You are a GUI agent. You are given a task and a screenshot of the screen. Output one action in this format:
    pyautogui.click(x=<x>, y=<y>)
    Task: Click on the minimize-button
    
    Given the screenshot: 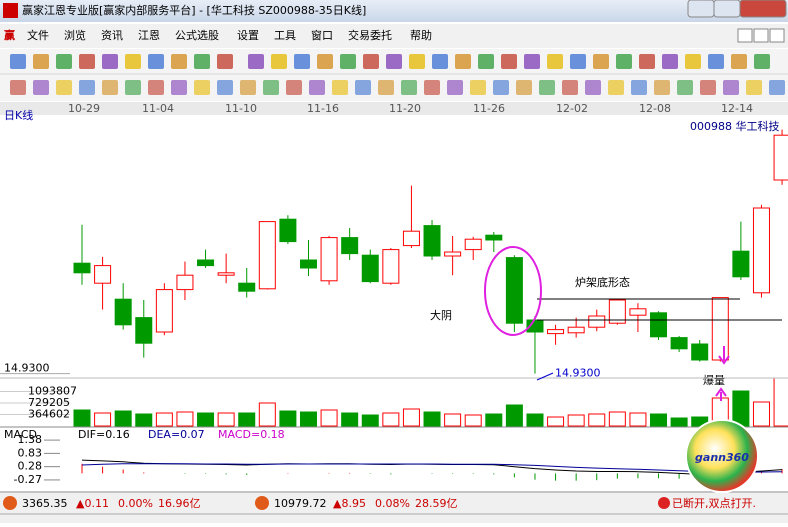 What is the action you would take?
    pyautogui.click(x=701, y=9)
    